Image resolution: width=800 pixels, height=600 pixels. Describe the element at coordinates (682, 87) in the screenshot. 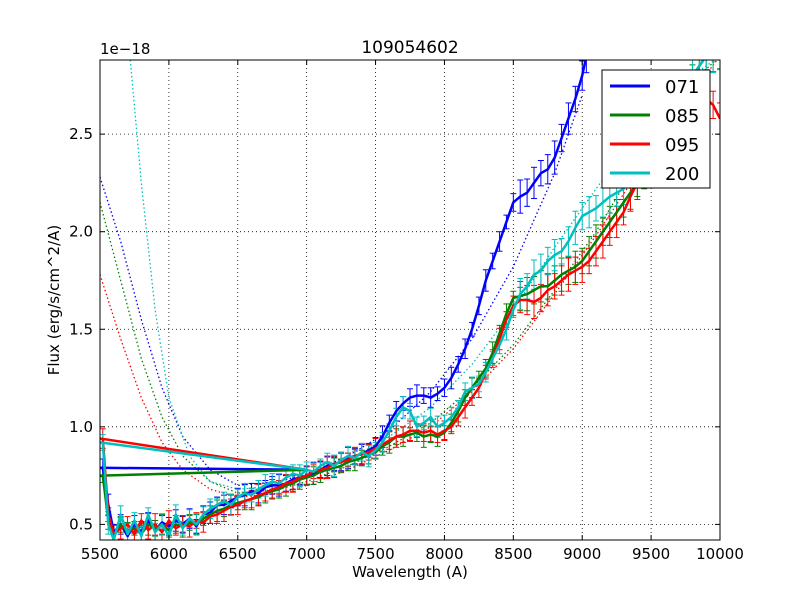

I see `legend-label: 071` at that location.